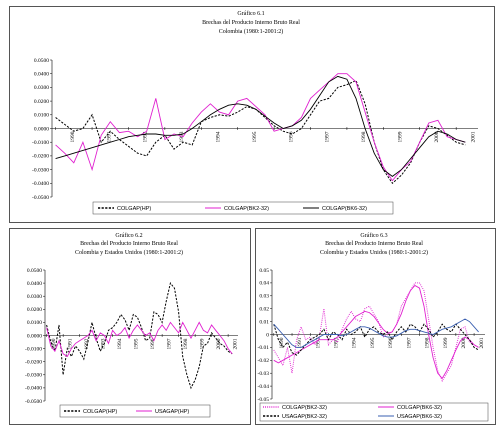  What do you see at coordinates (264, 310) in the screenshot?
I see `y-tick-label: 0.02` at bounding box center [264, 310].